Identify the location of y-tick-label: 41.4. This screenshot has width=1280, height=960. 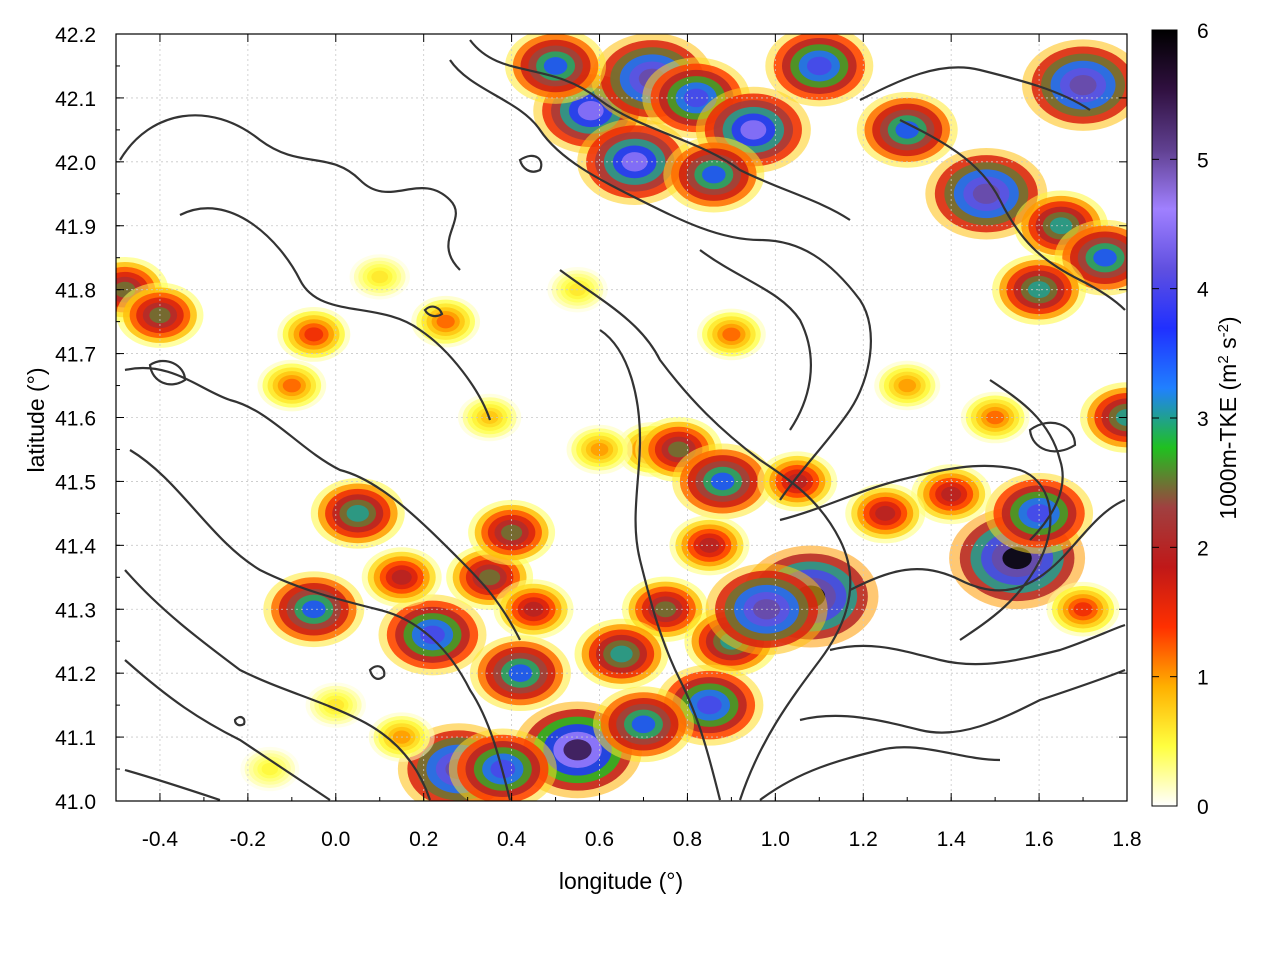
(75, 546).